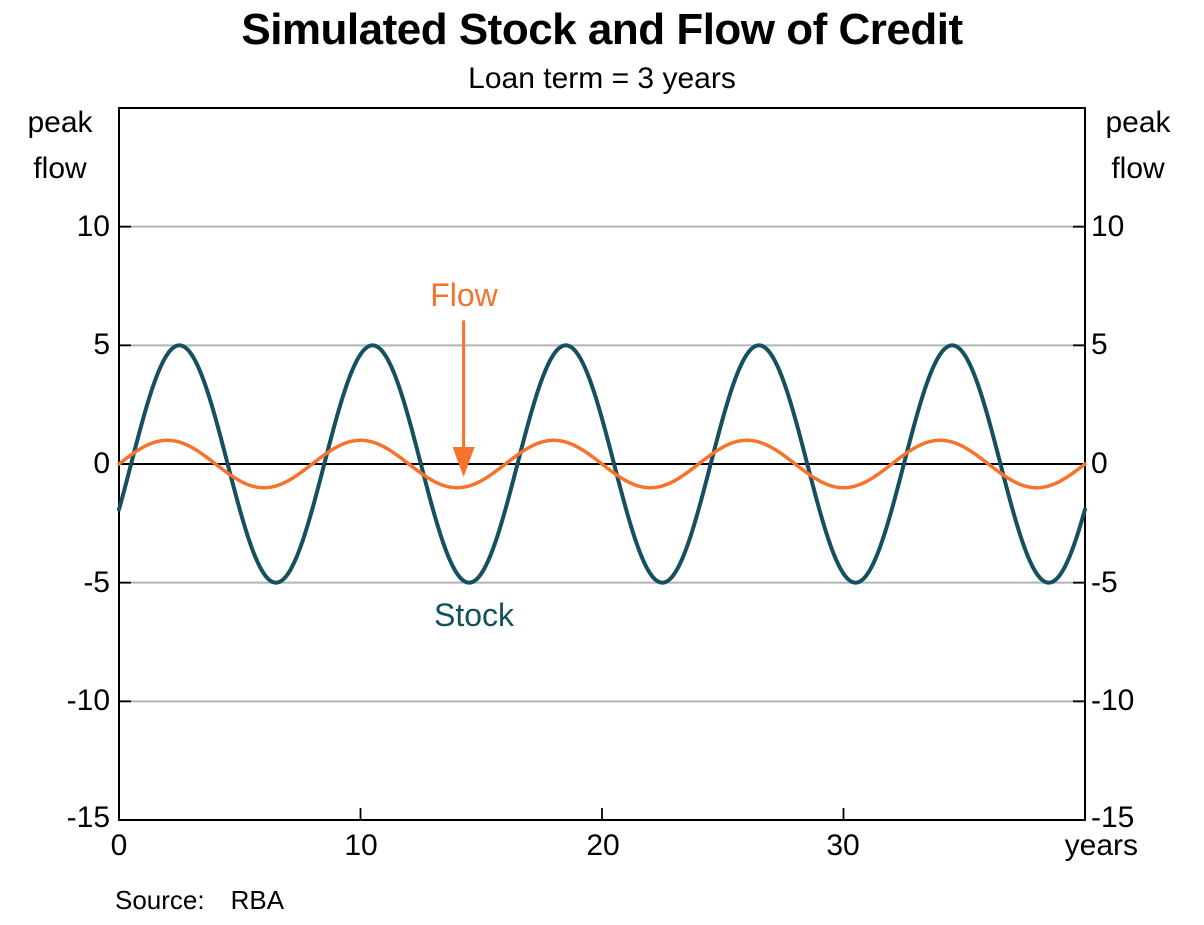  What do you see at coordinates (474, 615) in the screenshot?
I see `stock-series-label: Stock` at bounding box center [474, 615].